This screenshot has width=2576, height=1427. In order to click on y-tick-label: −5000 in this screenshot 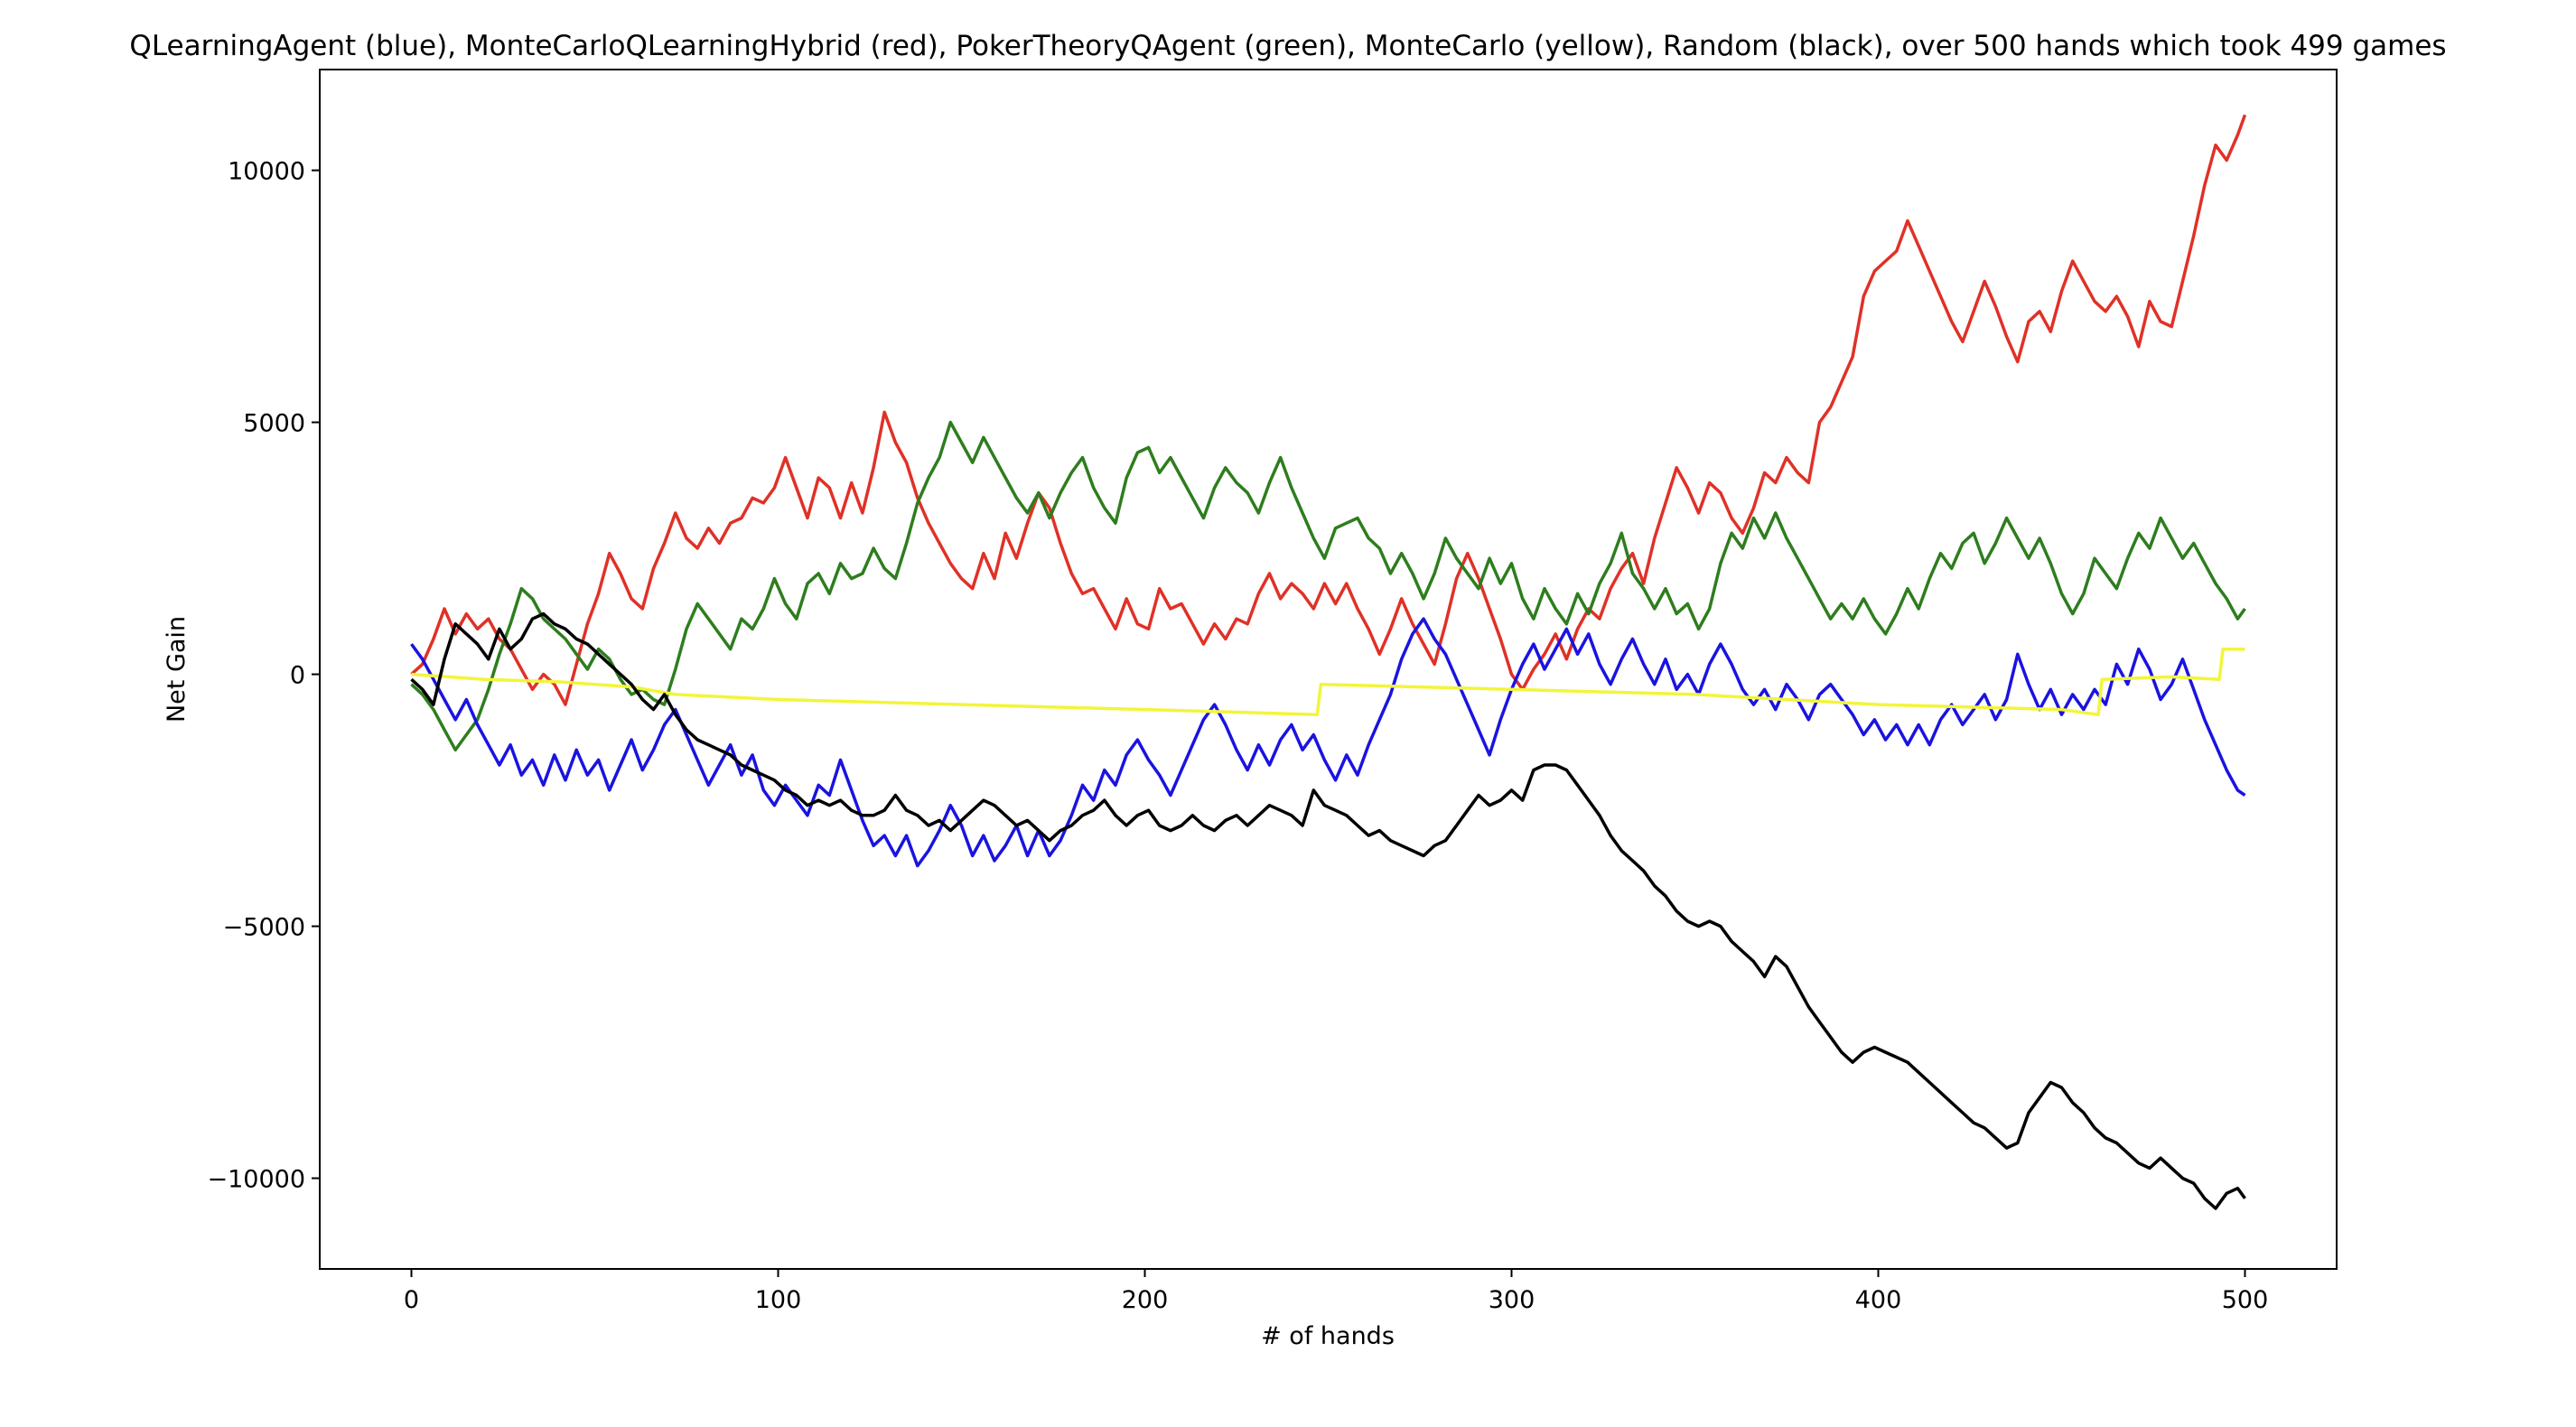, I will do `click(264, 928)`.